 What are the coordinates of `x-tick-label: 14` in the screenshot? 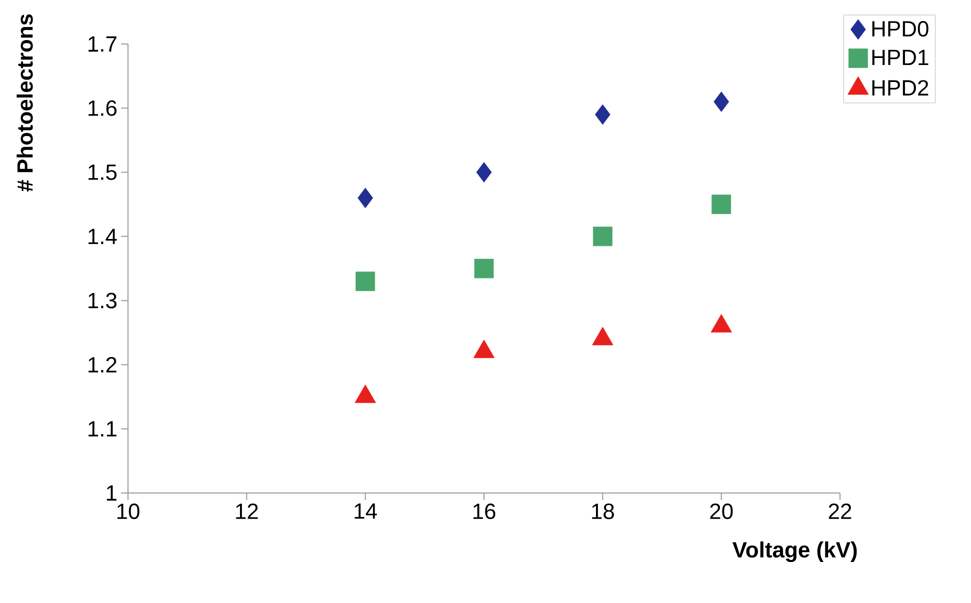 It's located at (365, 511).